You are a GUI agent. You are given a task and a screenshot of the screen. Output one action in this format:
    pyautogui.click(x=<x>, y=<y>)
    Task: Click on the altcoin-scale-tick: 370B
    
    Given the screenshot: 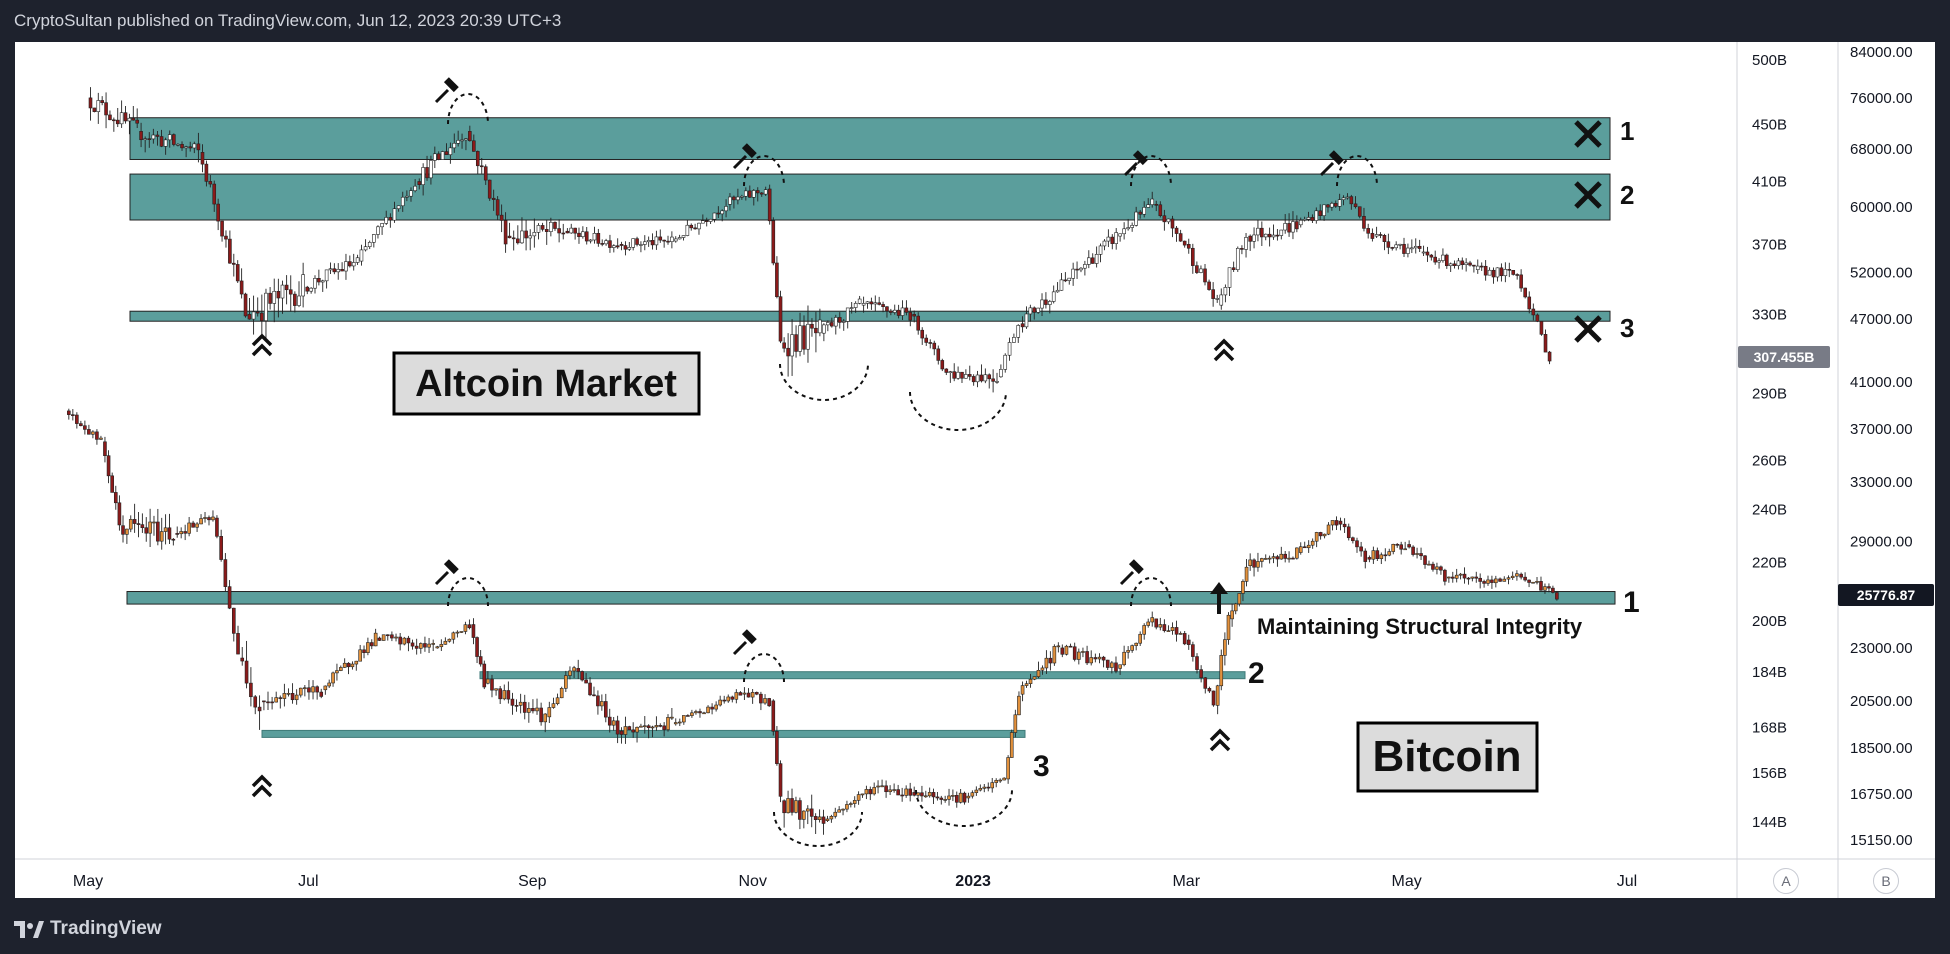 What is the action you would take?
    pyautogui.click(x=1769, y=244)
    